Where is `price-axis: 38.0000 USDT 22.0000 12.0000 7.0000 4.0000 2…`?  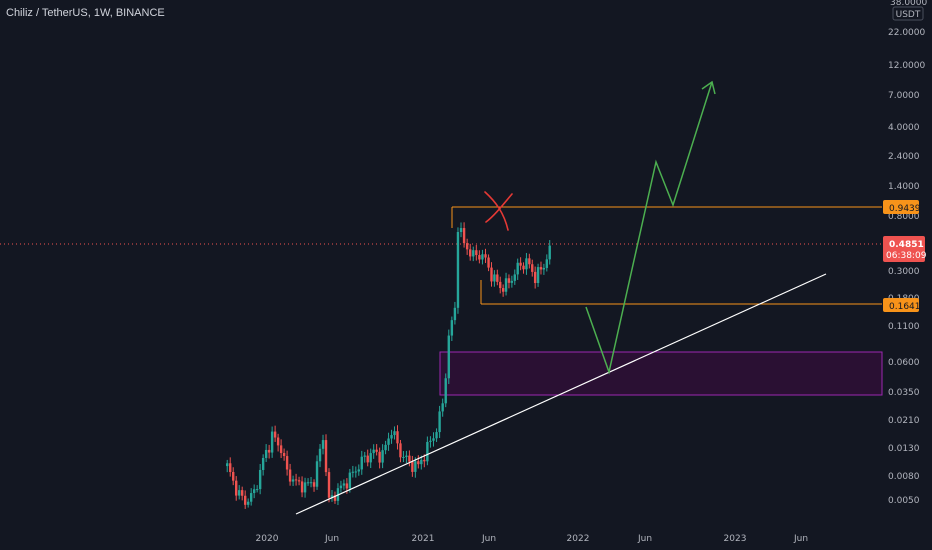 price-axis: 38.0000 USDT 22.0000 12.0000 7.0000 4.0000 2… is located at coordinates (907, 253).